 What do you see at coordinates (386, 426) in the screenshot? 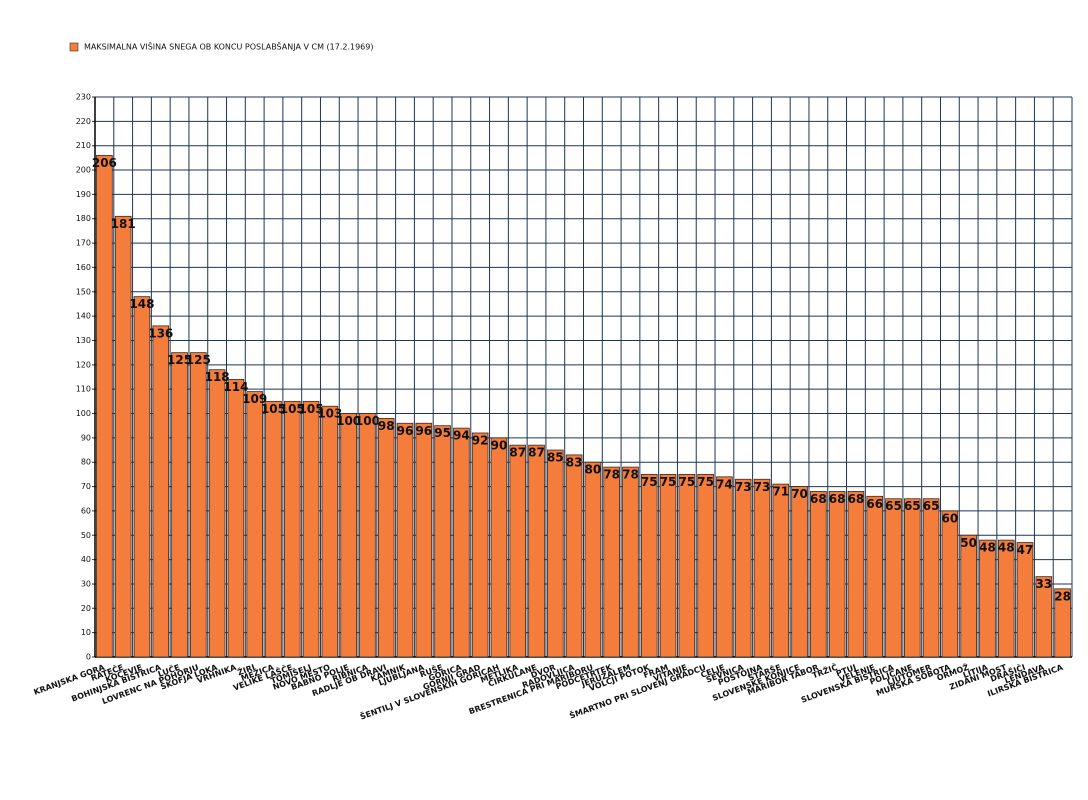
I see `data-label: 98` at bounding box center [386, 426].